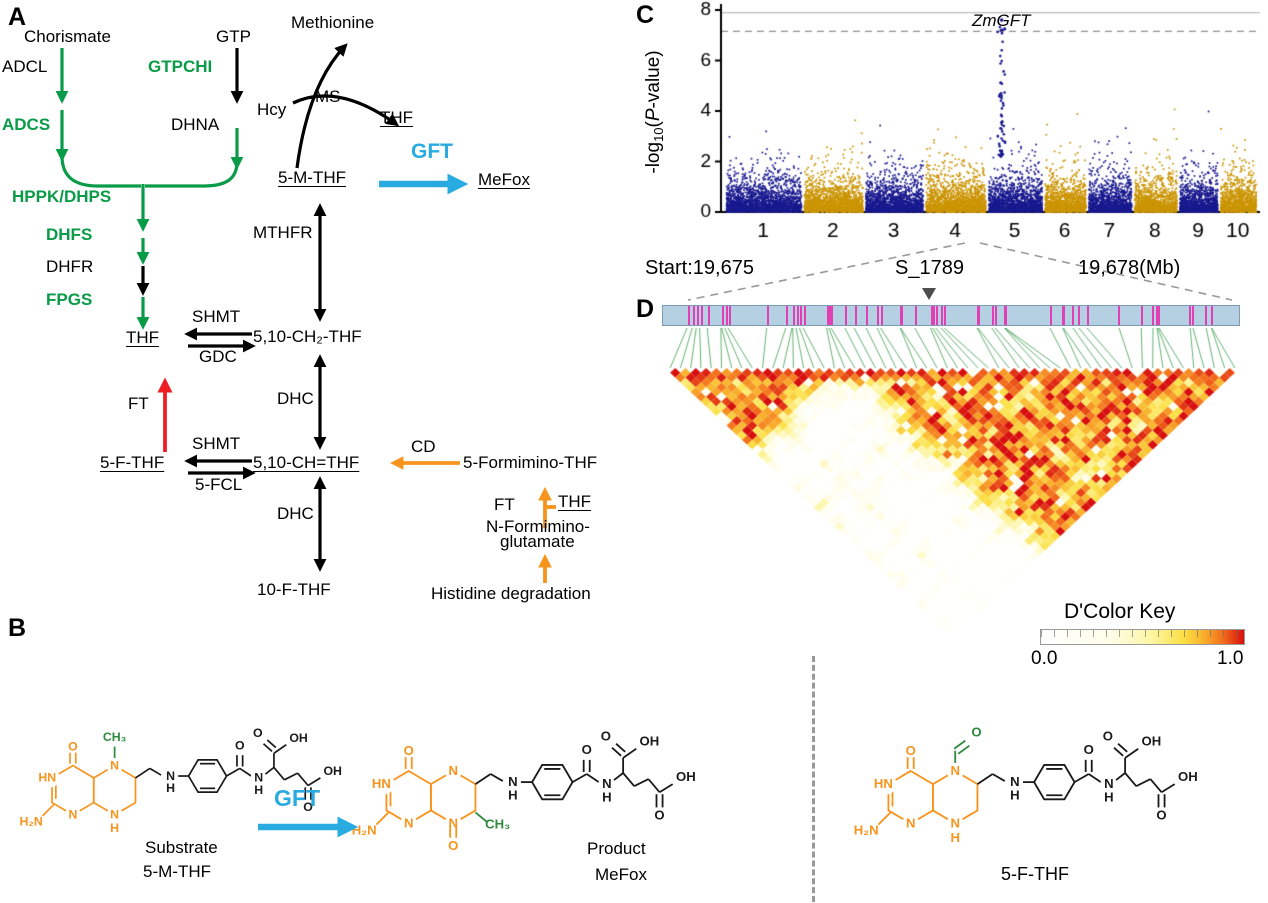 Image resolution: width=1268 pixels, height=903 pixels. I want to click on color-key-ticks, so click(1142, 633).